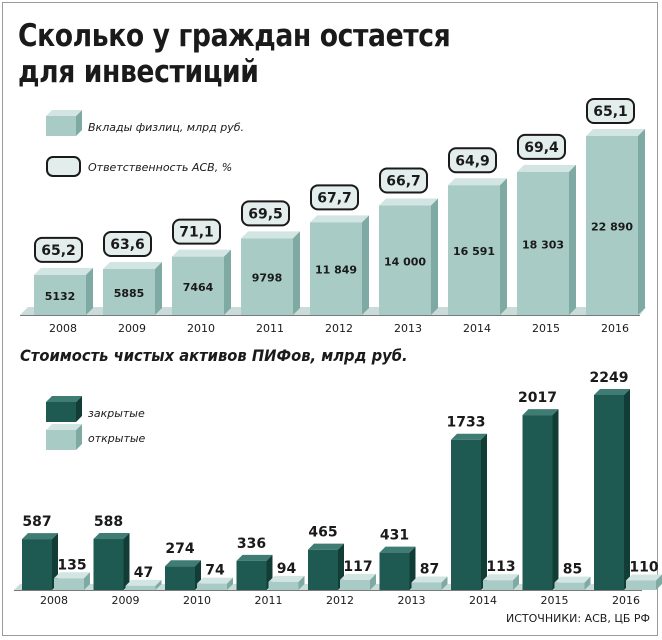 The image size is (662, 640). What do you see at coordinates (55, 561) in the screenshot?
I see `closed-bar-2008-side` at bounding box center [55, 561].